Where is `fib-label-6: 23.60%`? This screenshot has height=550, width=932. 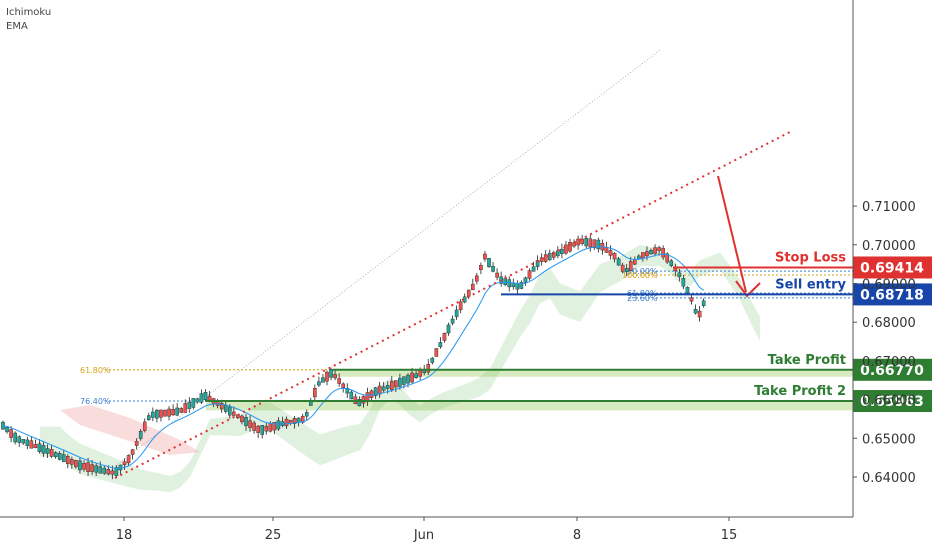 fib-label-6: 23.60% is located at coordinates (642, 298).